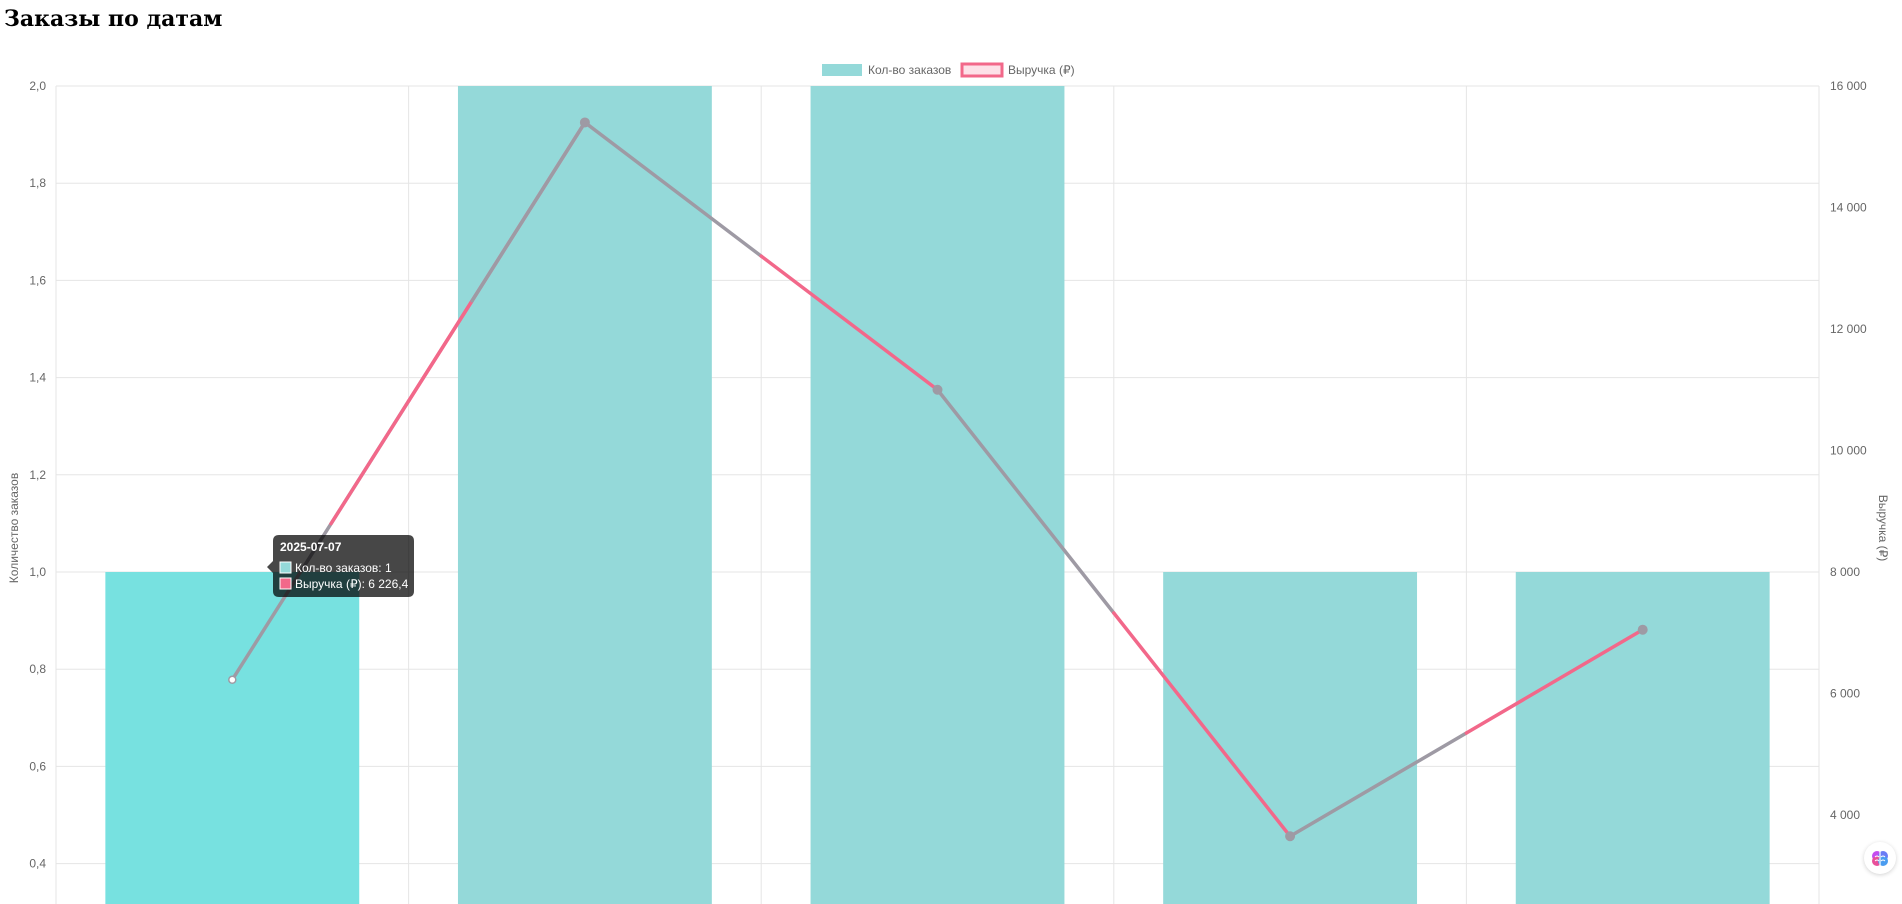  Describe the element at coordinates (285, 583) in the screenshot. I see `tooltip-swatch-revenue` at that location.